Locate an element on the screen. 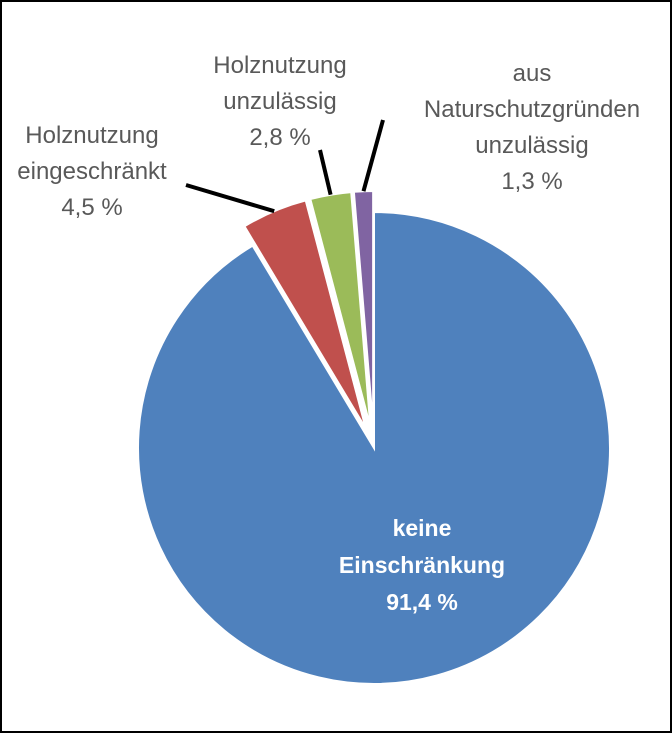 The height and width of the screenshot is (733, 672). slice-label-keine-einschraenkung: keine Einschränkung 91,4 % is located at coordinates (422, 565).